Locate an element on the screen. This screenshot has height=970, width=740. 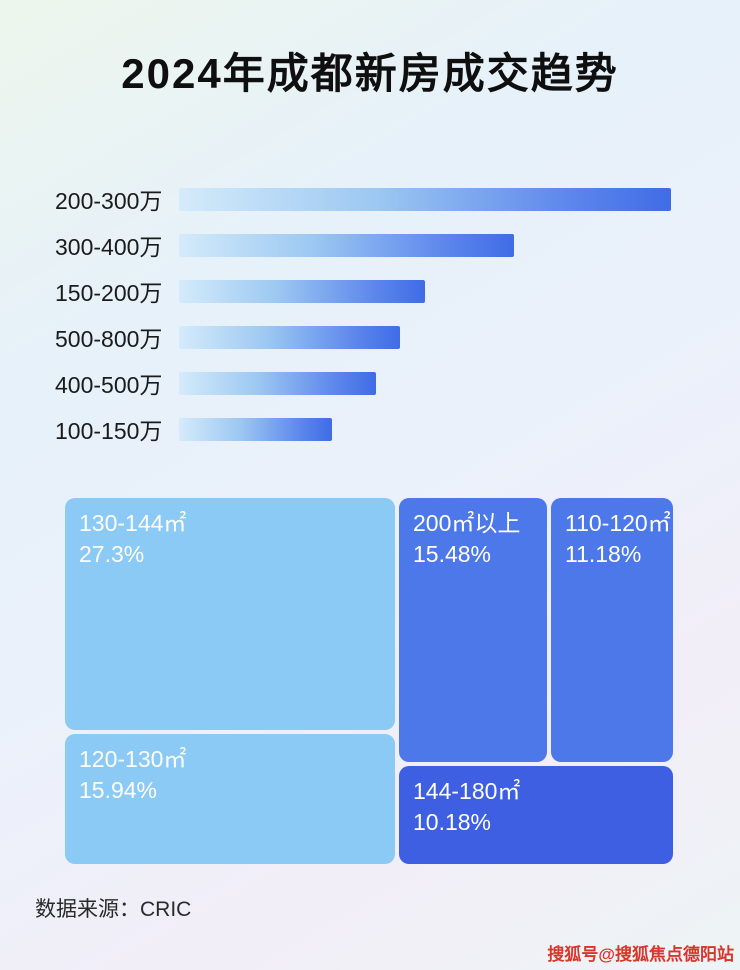
bar-row: 300-400万 is located at coordinates (363, 245).